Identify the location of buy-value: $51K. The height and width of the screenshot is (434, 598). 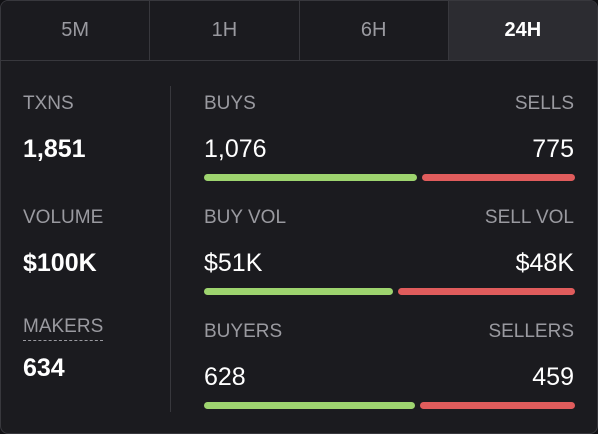
(233, 263).